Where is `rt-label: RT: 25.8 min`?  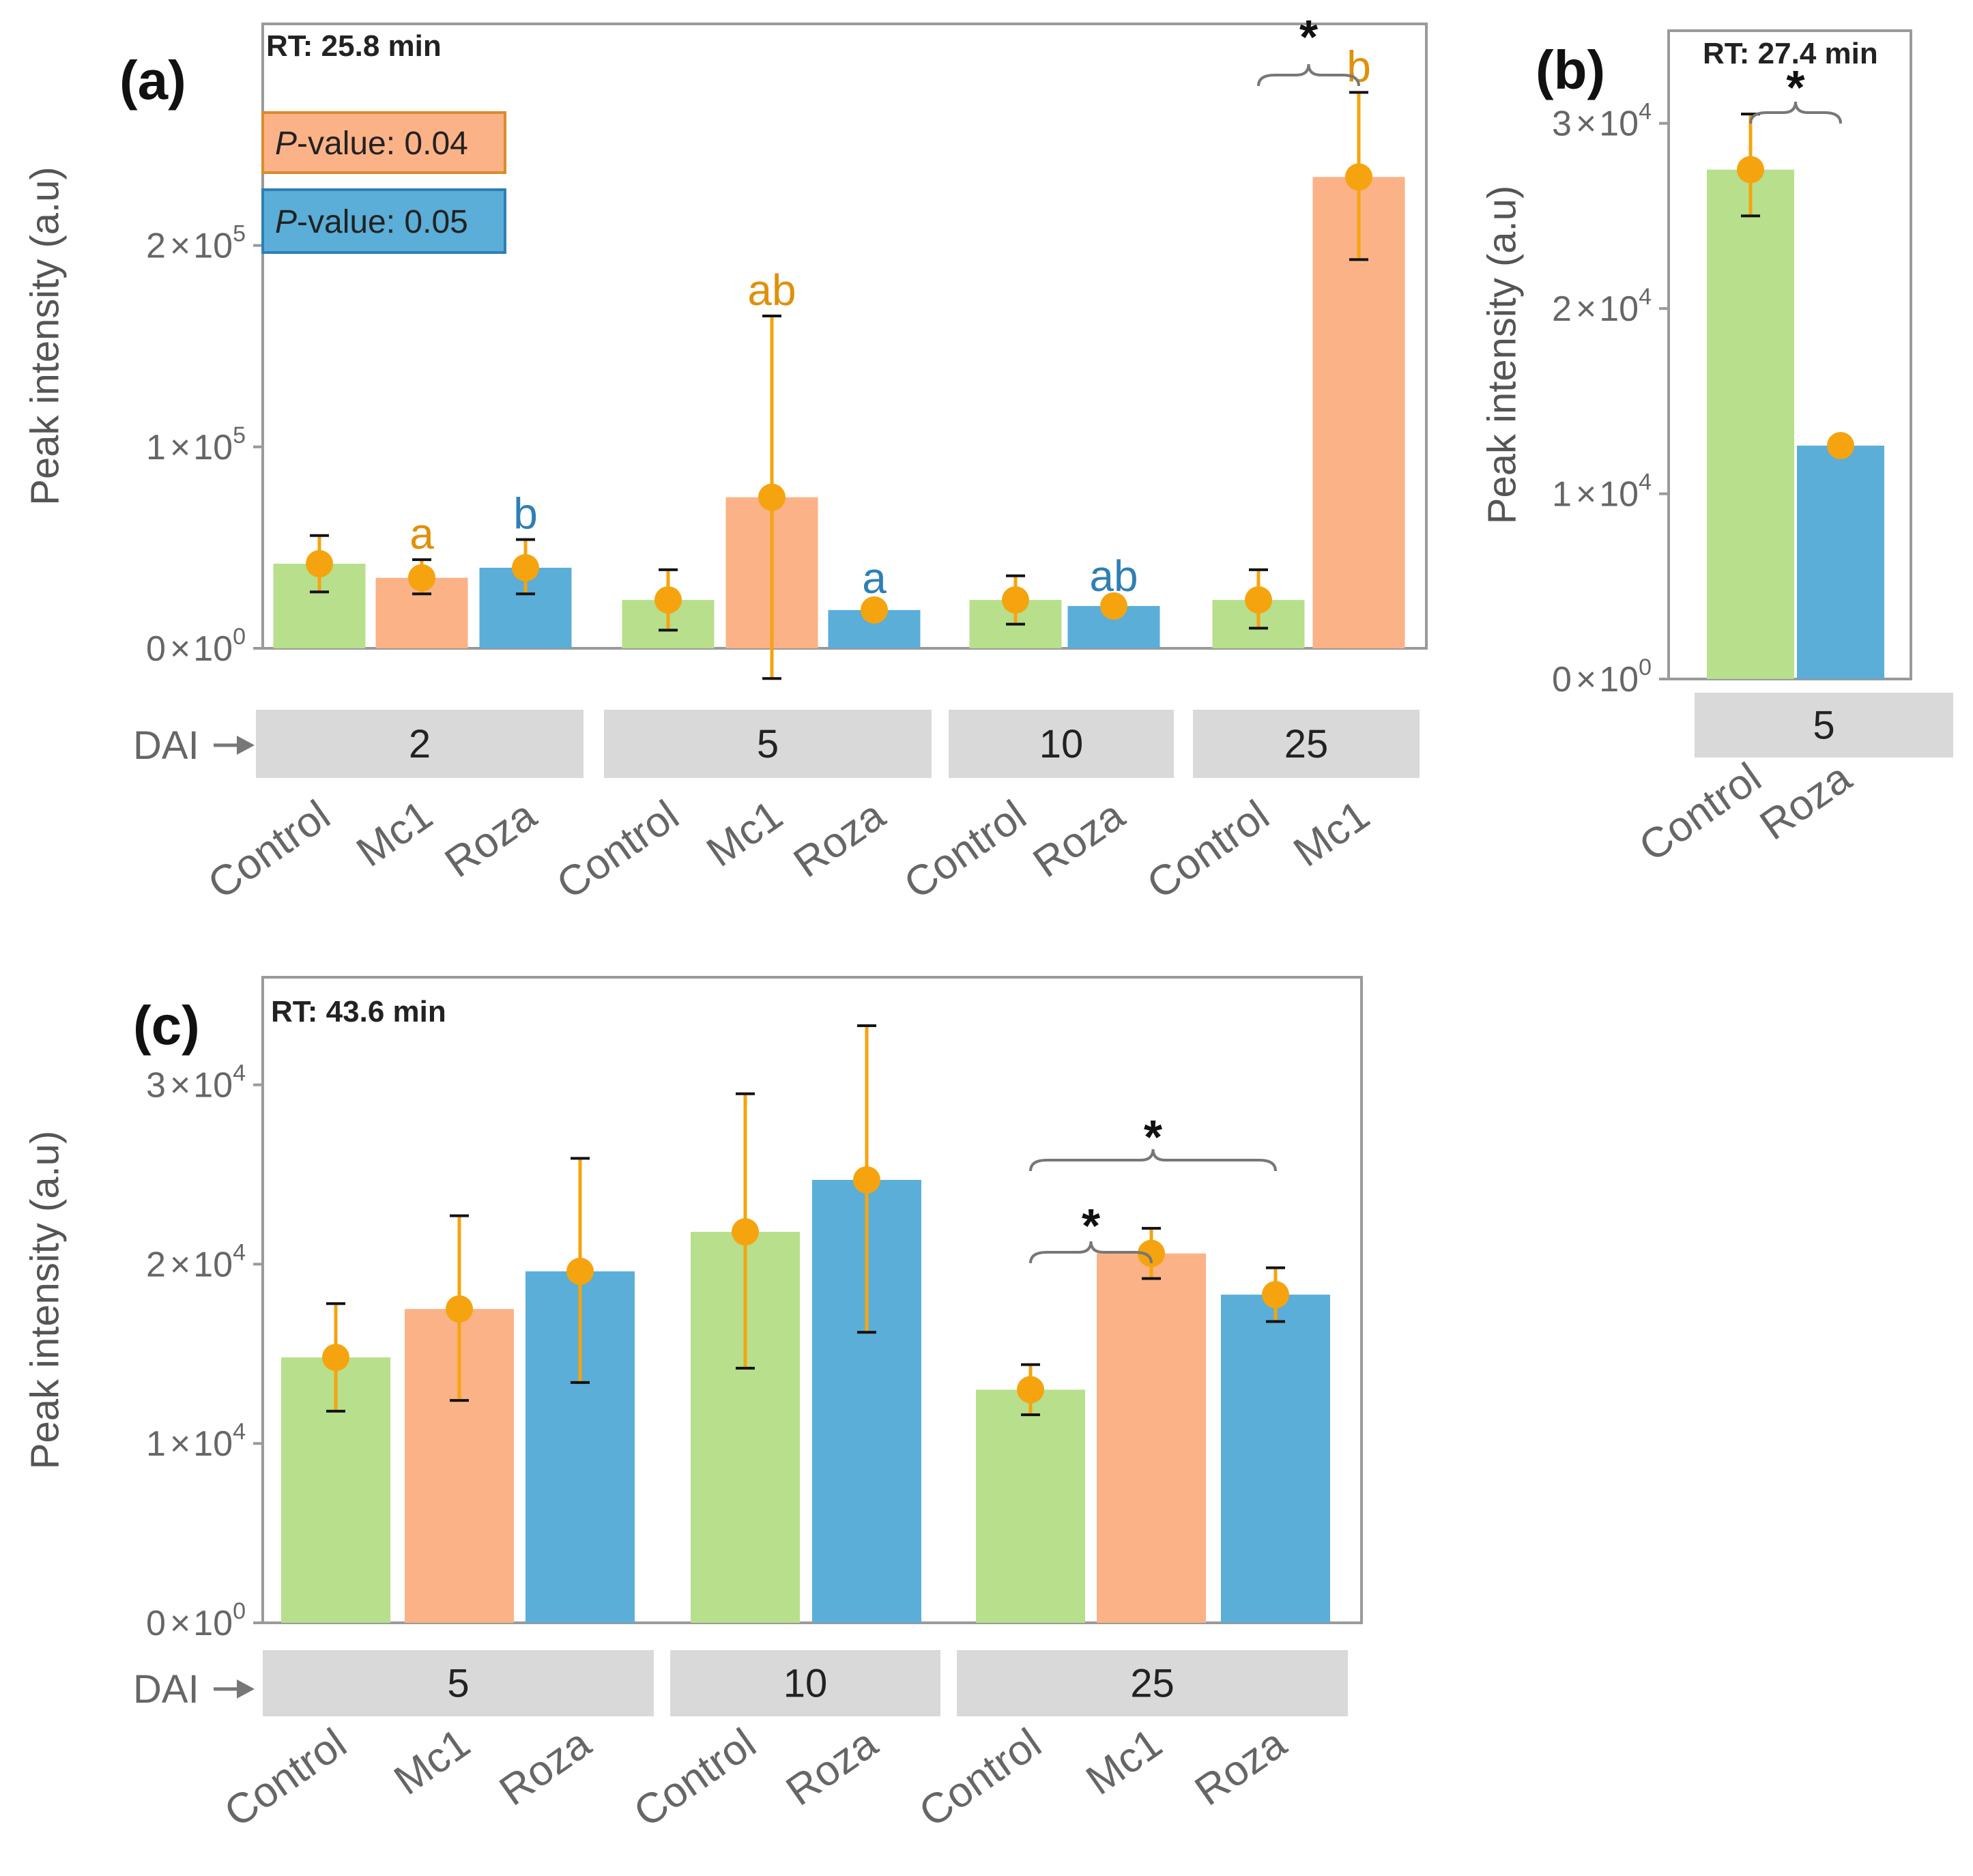
rt-label: RT: 25.8 min is located at coordinates (354, 46).